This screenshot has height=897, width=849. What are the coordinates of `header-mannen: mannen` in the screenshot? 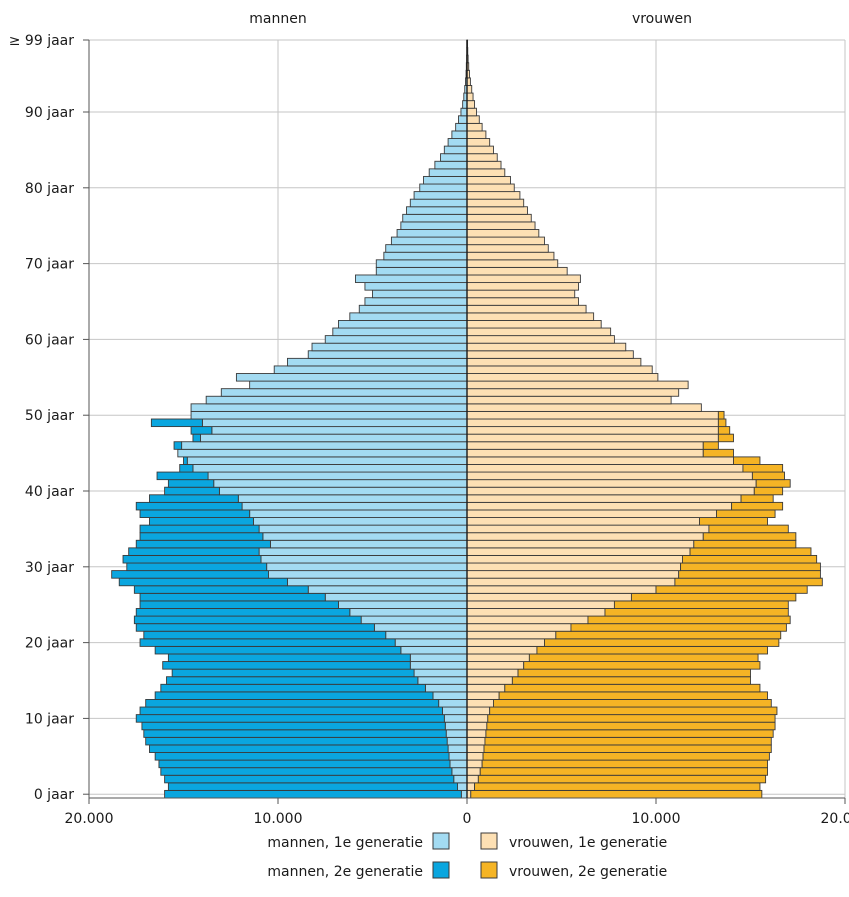 It's located at (277, 19).